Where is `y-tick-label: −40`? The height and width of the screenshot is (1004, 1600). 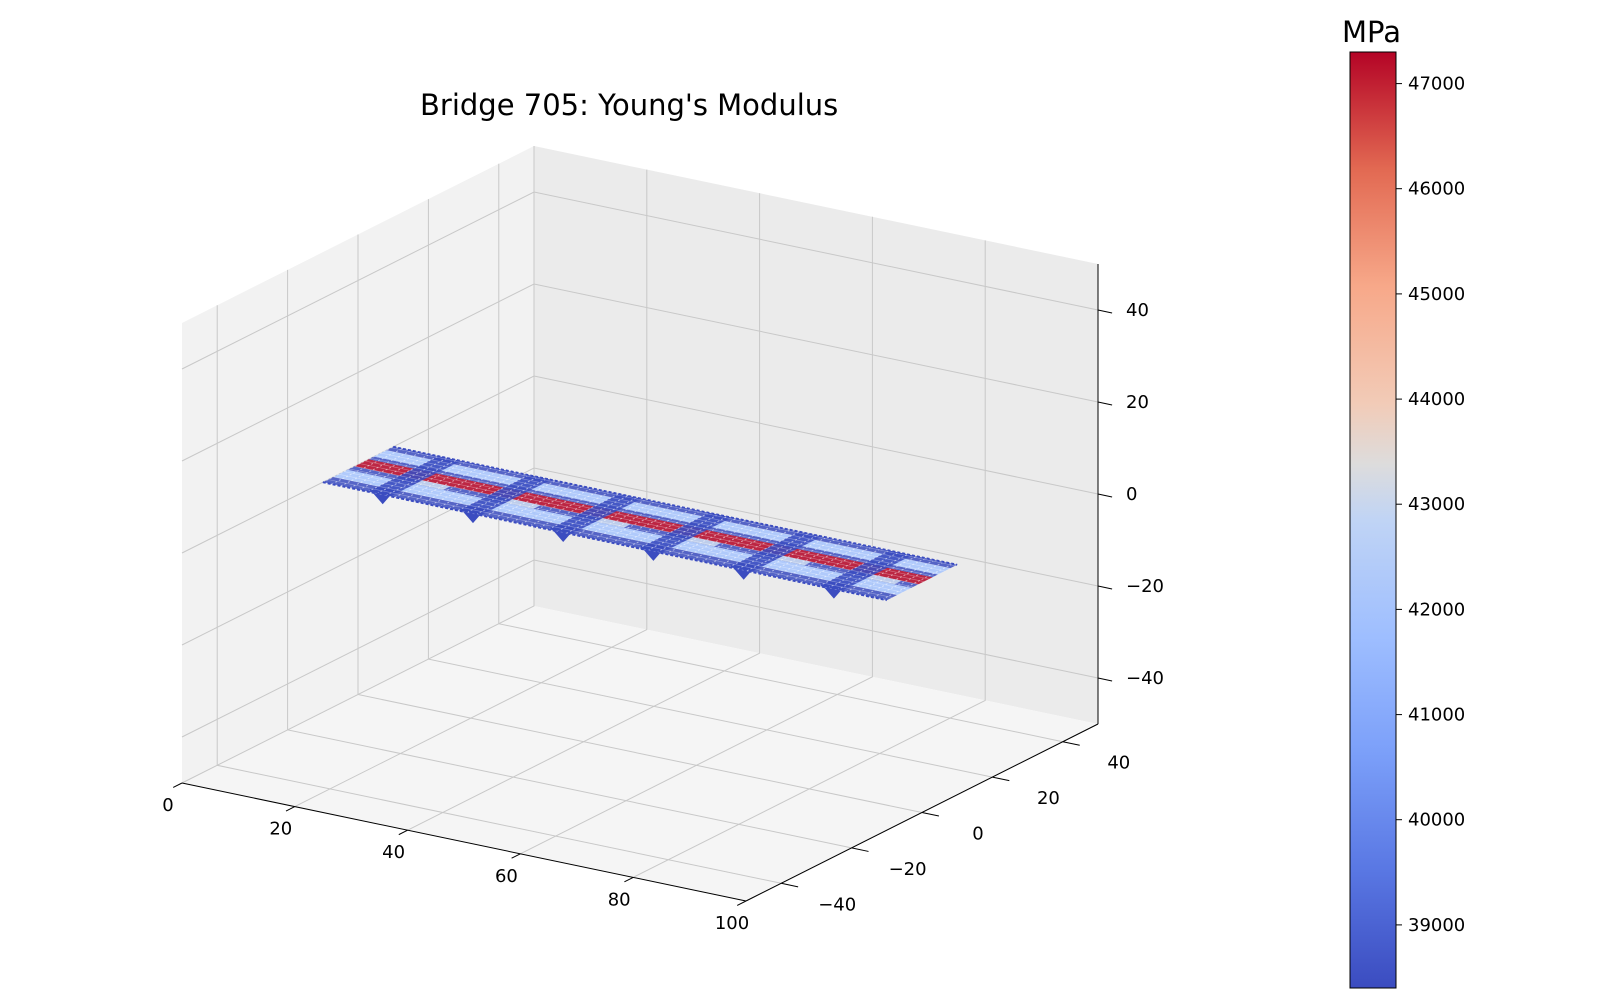
y-tick-label: −40 is located at coordinates (837, 904).